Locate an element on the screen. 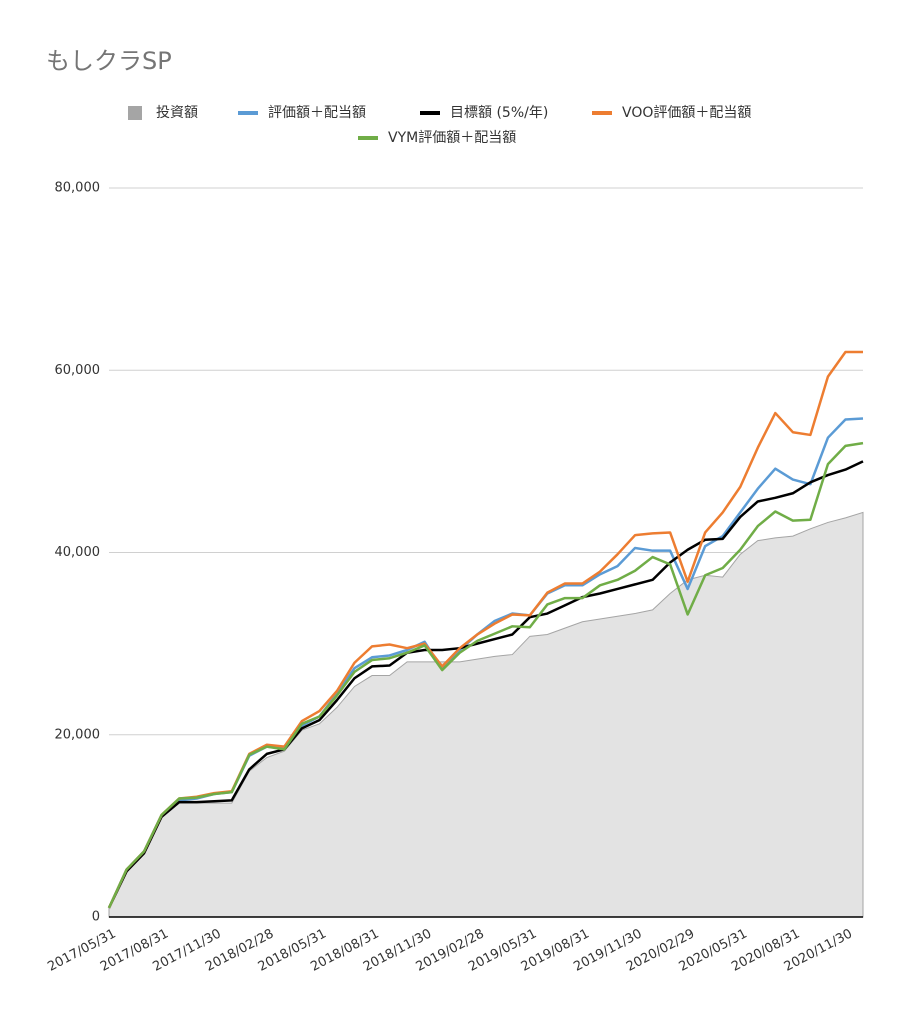  y-tick-label: 20,000 is located at coordinates (78, 734).